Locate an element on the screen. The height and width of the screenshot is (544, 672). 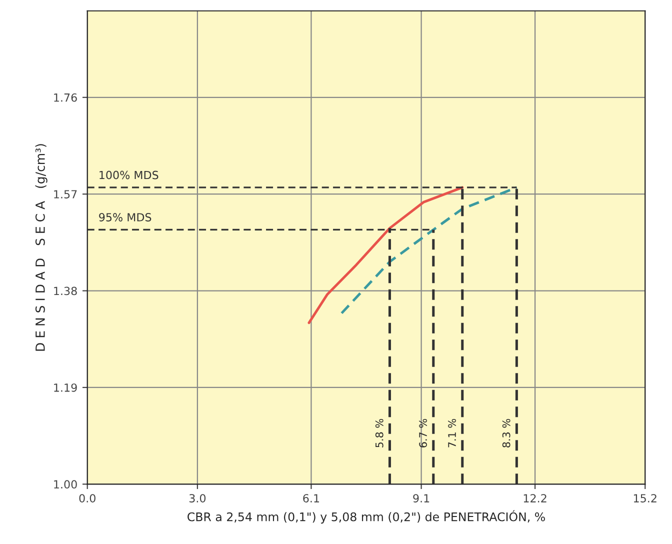
x-tick-label: 6.1 is located at coordinates (311, 498).